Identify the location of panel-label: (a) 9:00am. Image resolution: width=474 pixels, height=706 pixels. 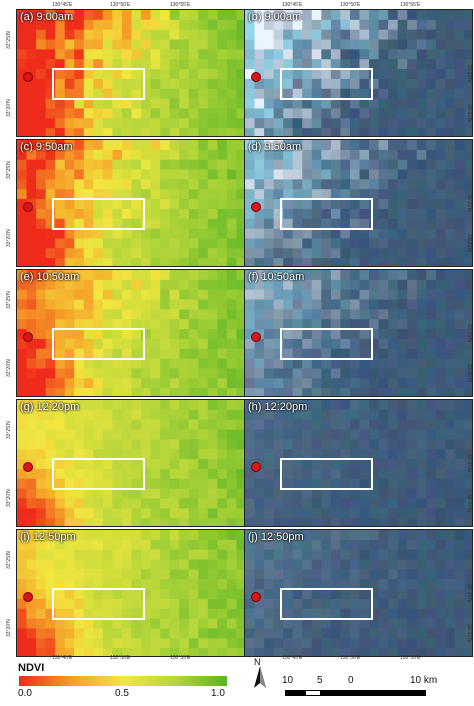
(47, 17).